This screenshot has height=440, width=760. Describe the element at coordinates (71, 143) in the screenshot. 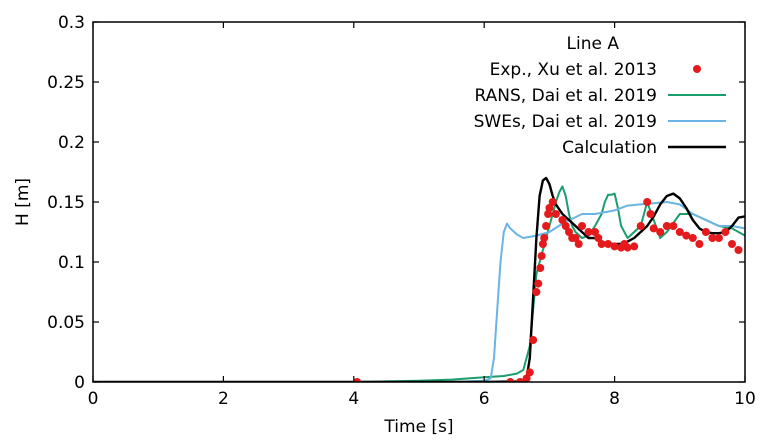

I see `y-tick-label: 0.2` at that location.